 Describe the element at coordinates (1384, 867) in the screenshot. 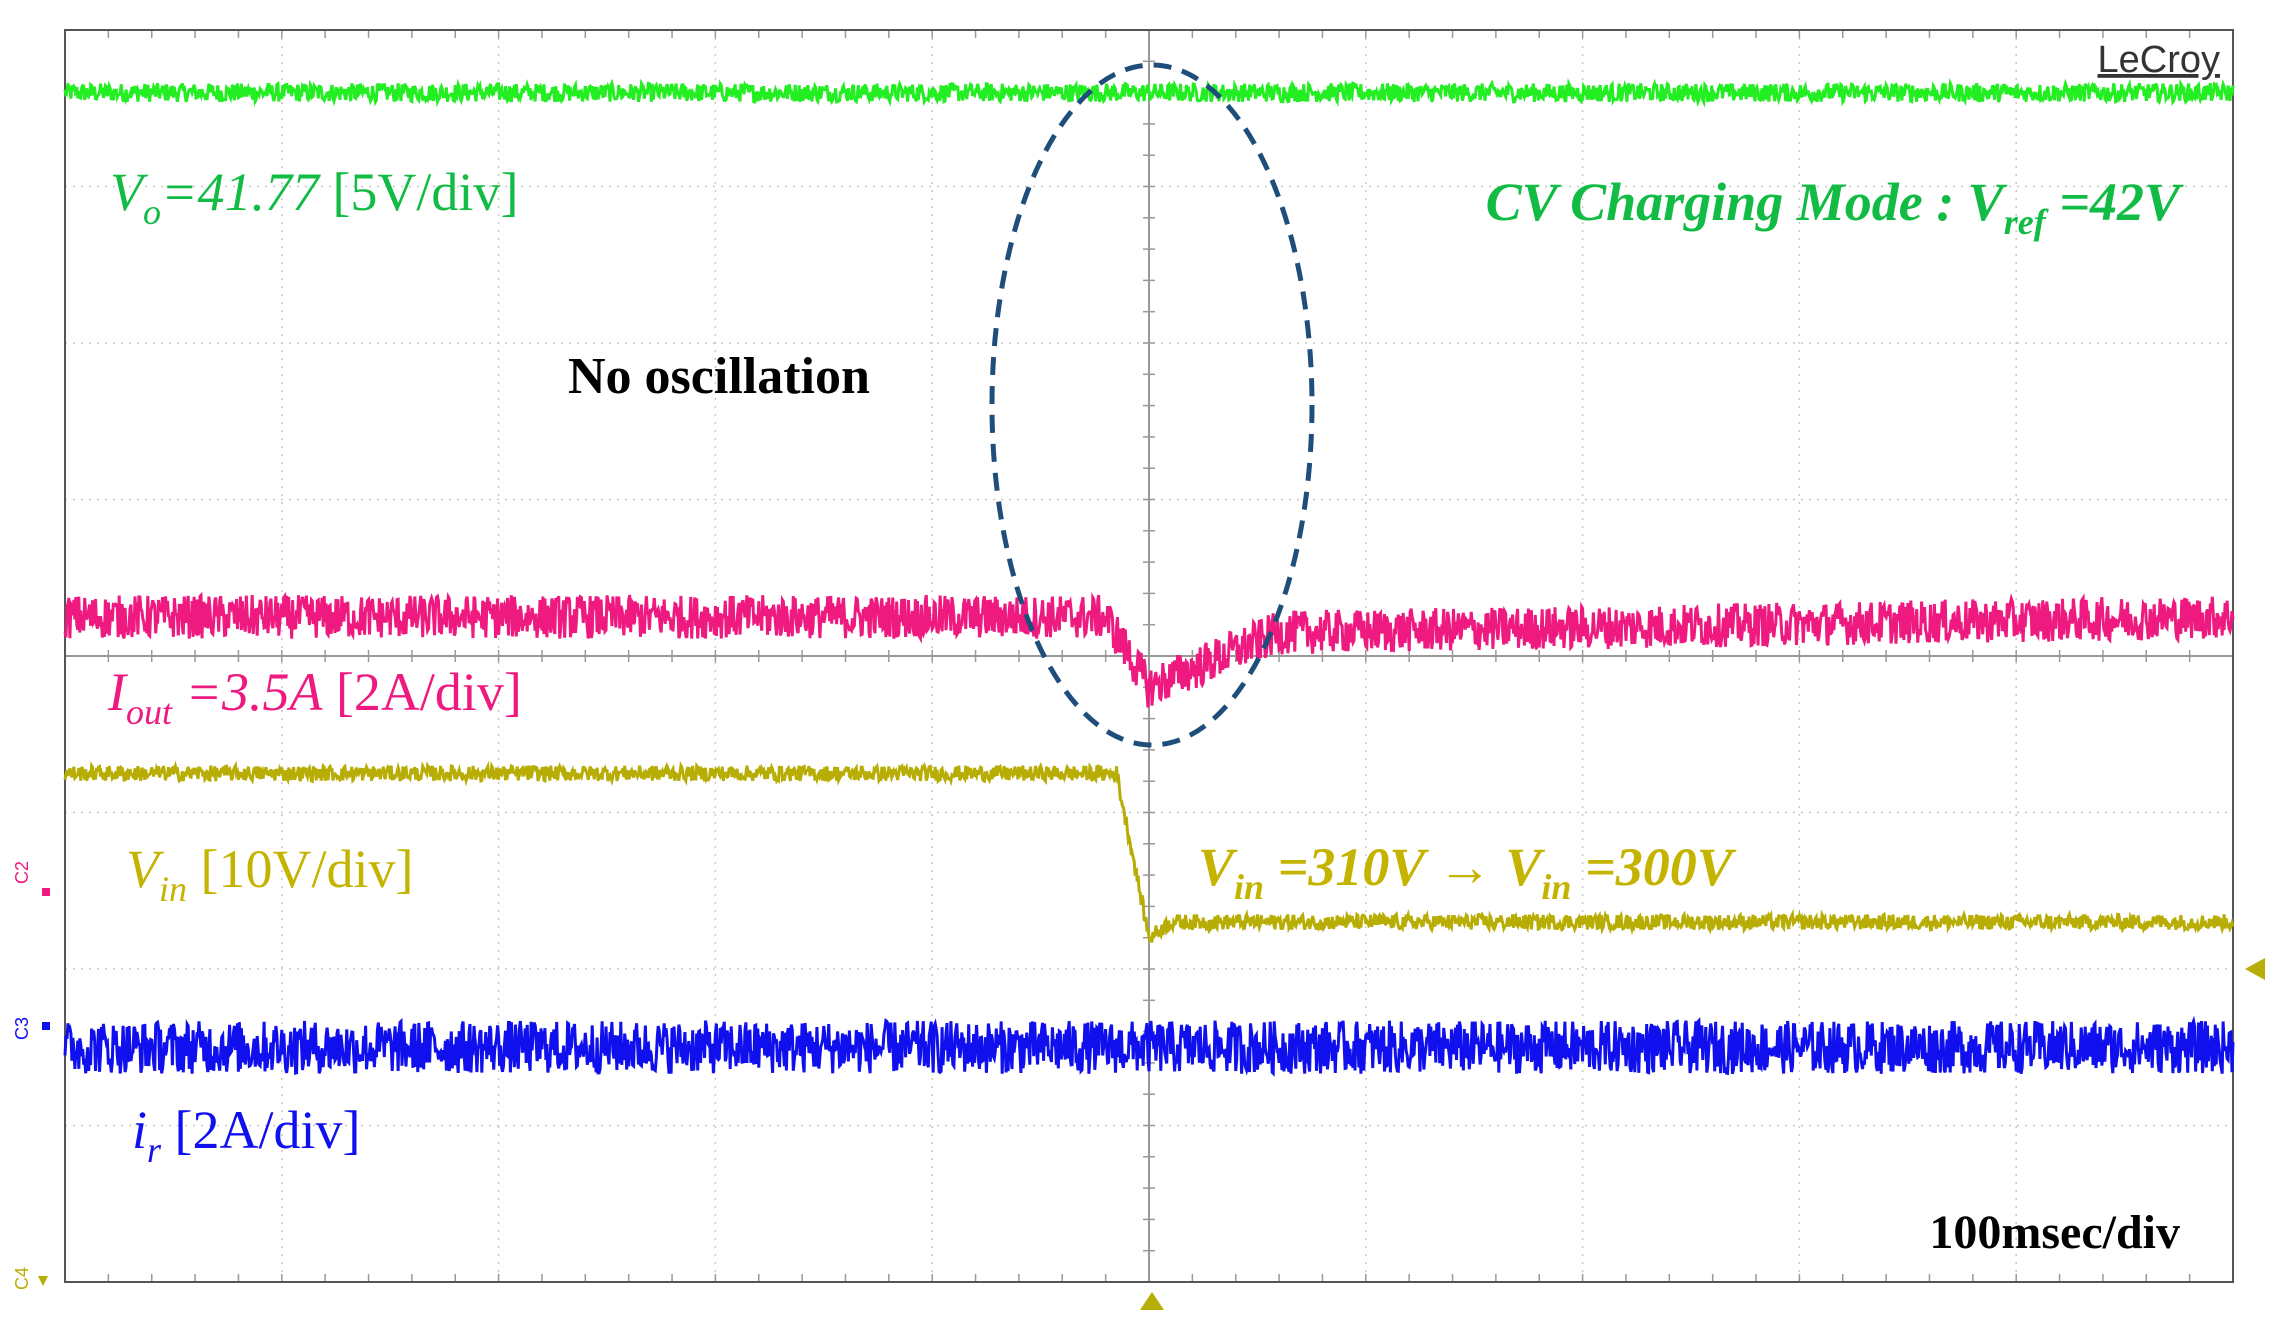

I see `transition-eq1: =310V →` at that location.